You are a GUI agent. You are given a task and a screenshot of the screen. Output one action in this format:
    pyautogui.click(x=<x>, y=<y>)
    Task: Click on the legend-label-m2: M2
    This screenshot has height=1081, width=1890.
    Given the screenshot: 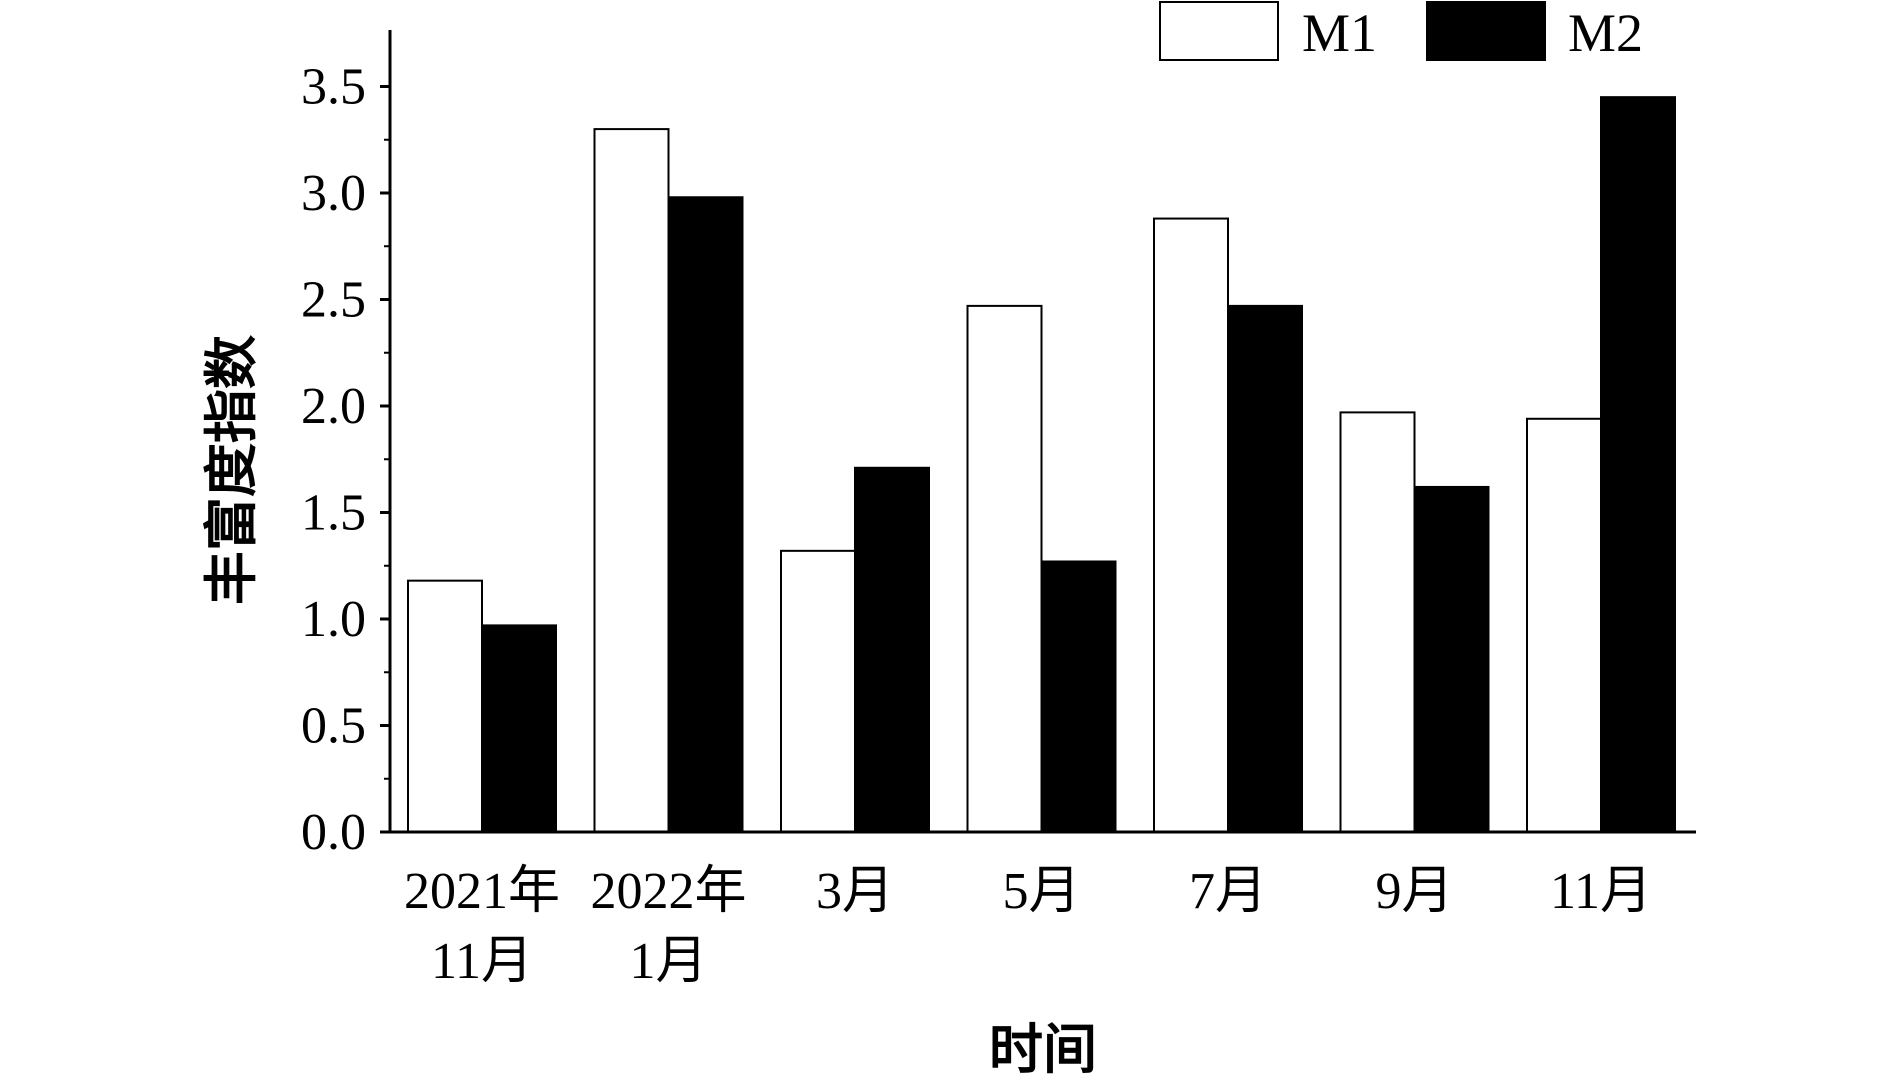 What is the action you would take?
    pyautogui.click(x=1605, y=33)
    